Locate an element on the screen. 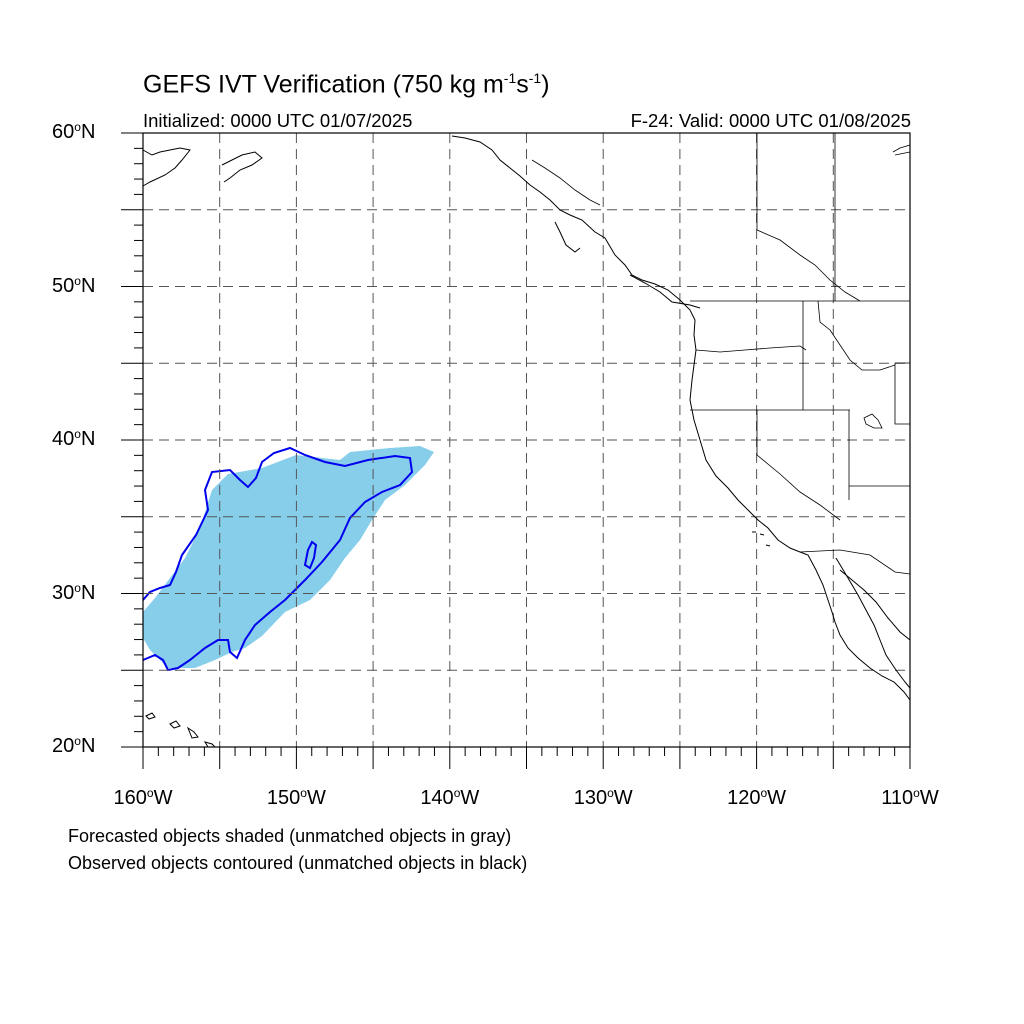 This screenshot has height=1024, width=1024. hudson-bay-edge is located at coordinates (901, 150).